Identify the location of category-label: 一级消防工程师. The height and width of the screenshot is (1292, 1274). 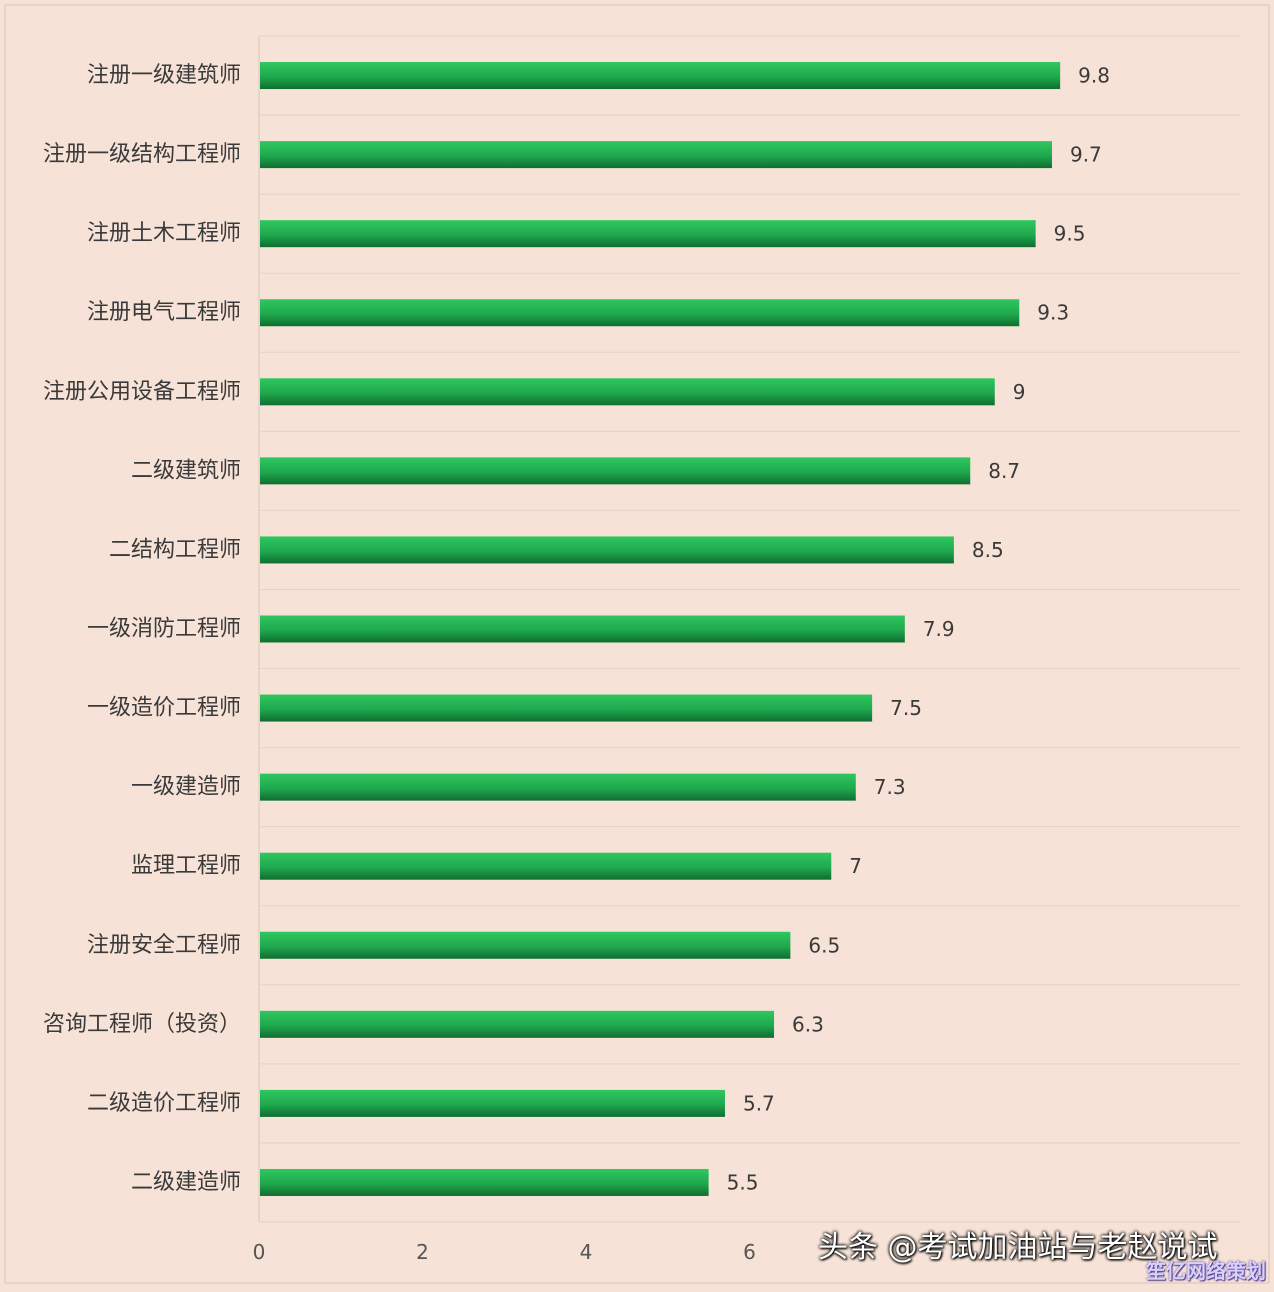
(164, 629).